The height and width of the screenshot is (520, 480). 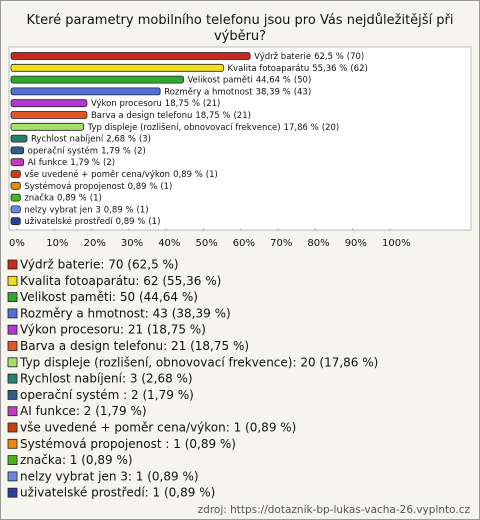 What do you see at coordinates (57, 243) in the screenshot?
I see `x-tick-label: 10%` at bounding box center [57, 243].